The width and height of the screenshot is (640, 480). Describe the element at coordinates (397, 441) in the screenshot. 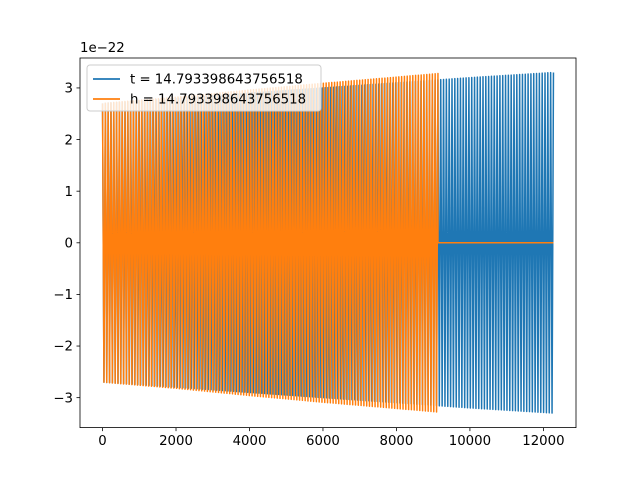

I see `x-tick-label: 8000` at that location.